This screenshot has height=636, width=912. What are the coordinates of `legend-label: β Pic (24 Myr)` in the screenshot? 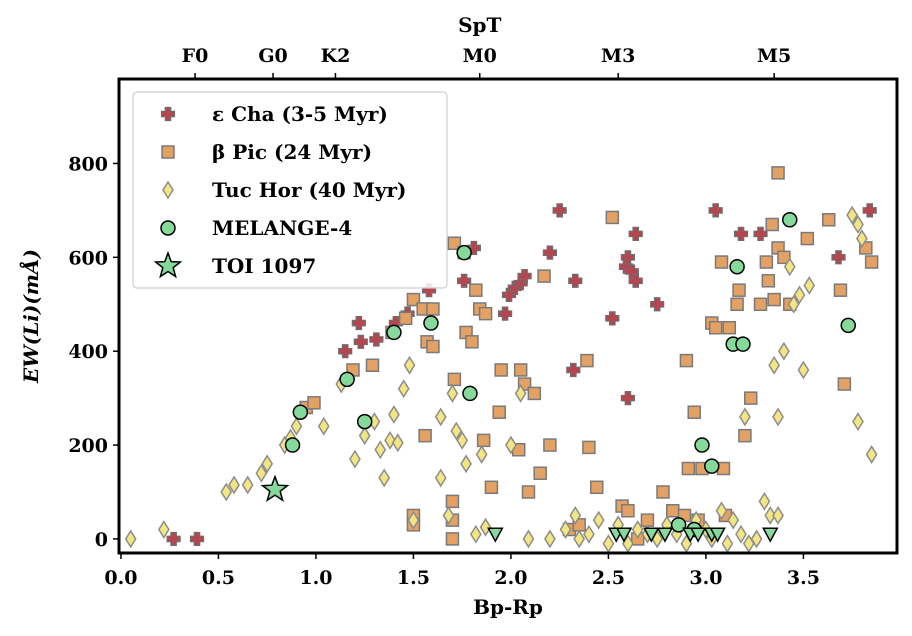 It's located at (292, 152).